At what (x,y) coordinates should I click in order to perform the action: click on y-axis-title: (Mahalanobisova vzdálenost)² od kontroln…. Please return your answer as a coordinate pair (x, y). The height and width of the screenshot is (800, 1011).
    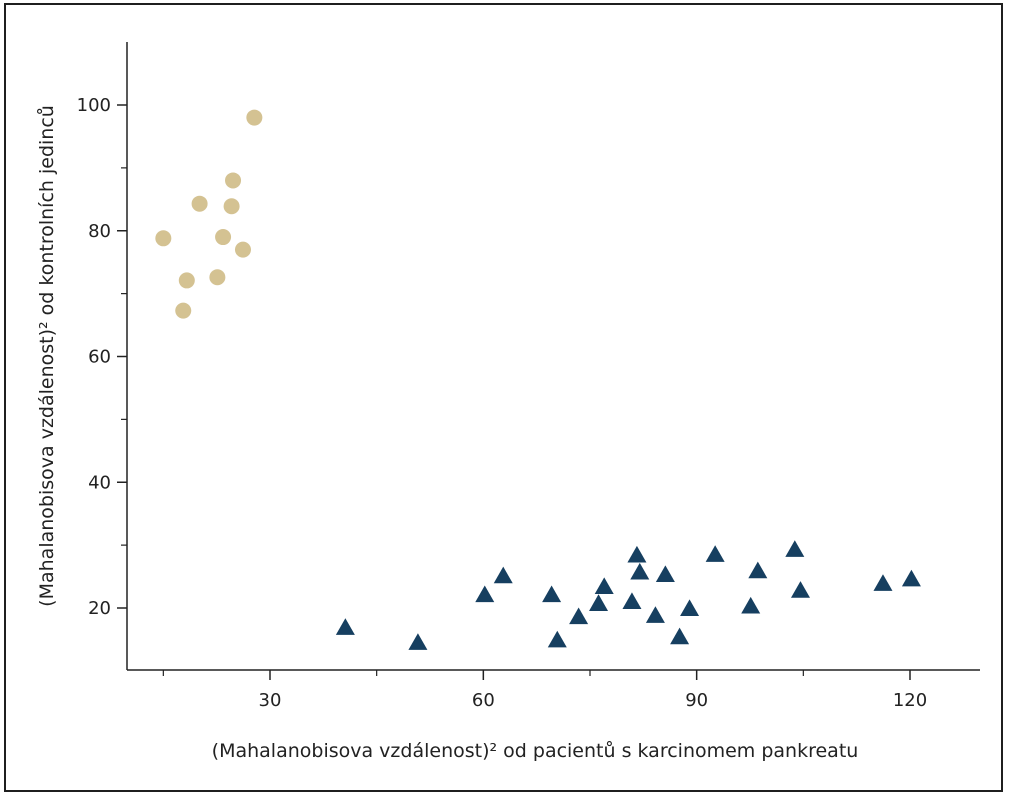
    Looking at the image, I should click on (47, 356).